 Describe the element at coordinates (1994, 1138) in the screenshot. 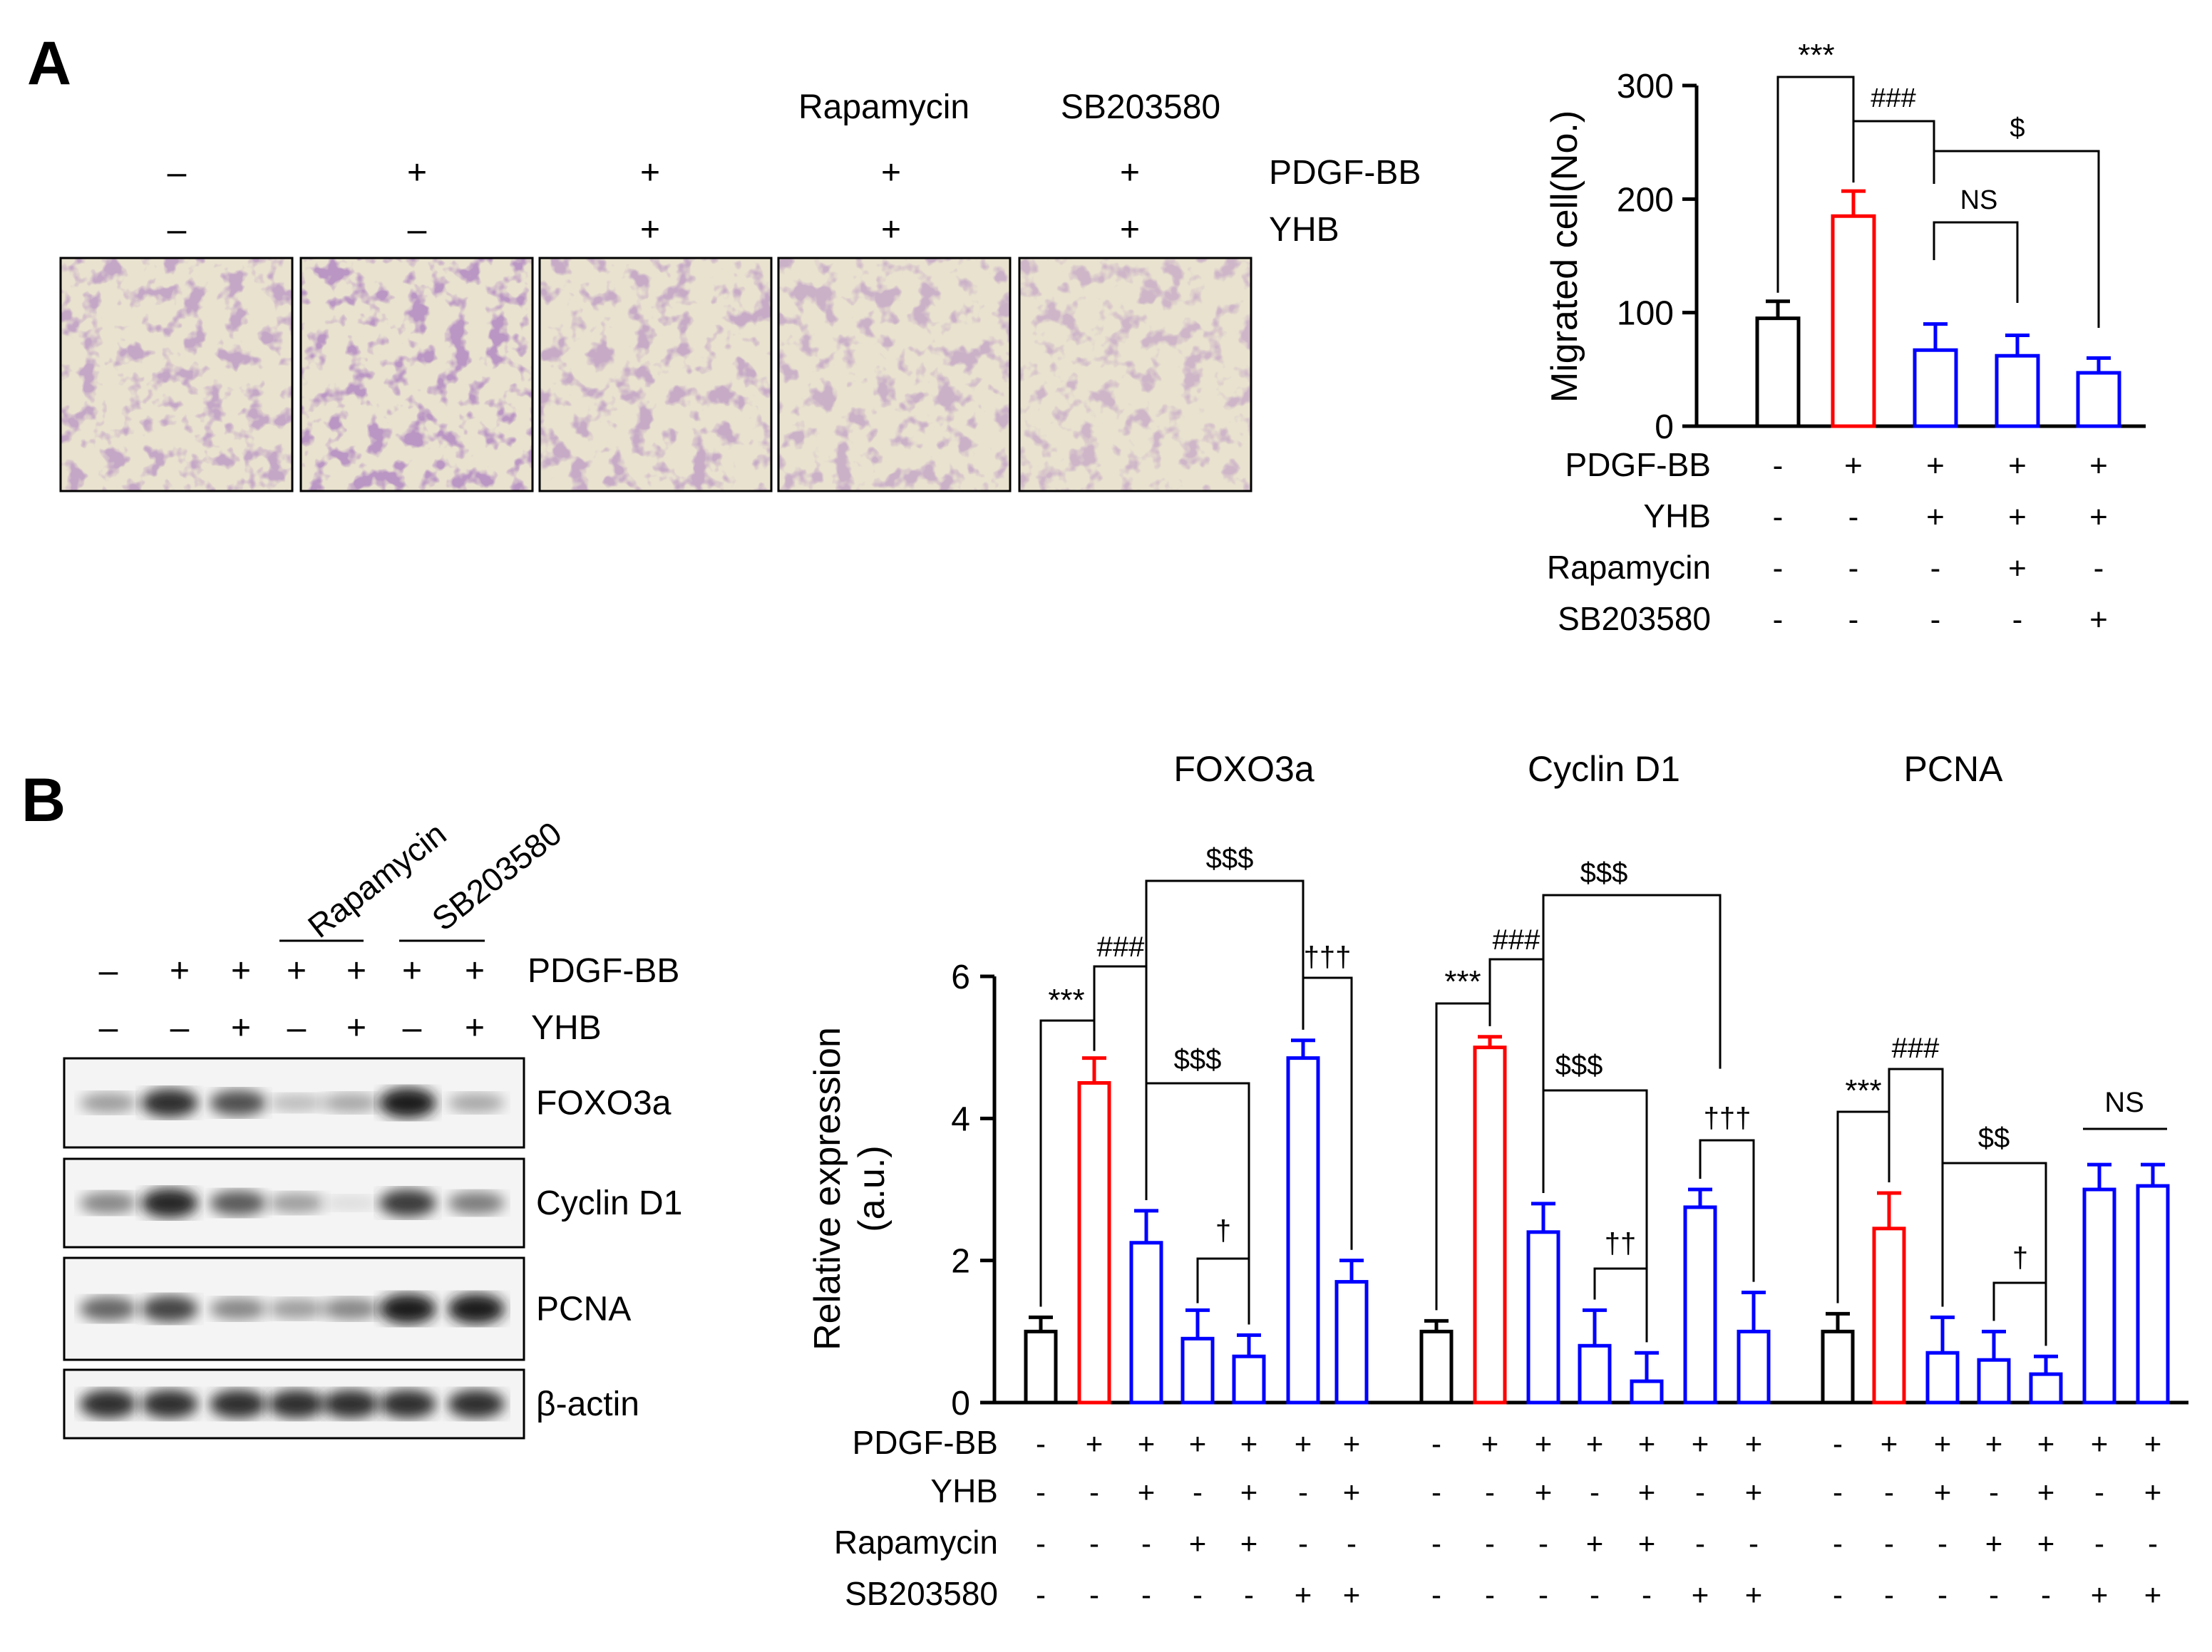

I see `chart-b-annotation: $$` at that location.